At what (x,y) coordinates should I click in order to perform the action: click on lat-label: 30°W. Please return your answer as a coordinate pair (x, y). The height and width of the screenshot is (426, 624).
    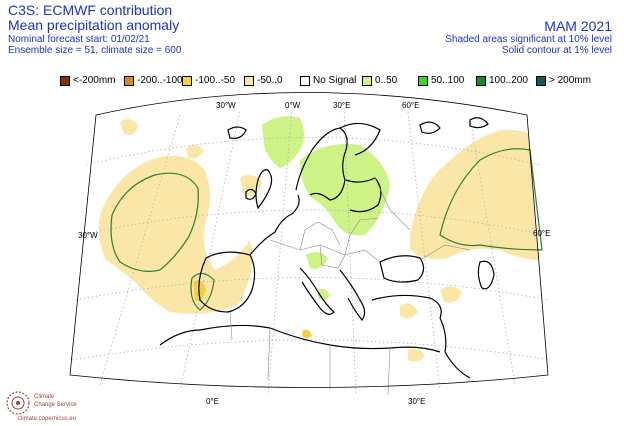
    Looking at the image, I should click on (88, 235).